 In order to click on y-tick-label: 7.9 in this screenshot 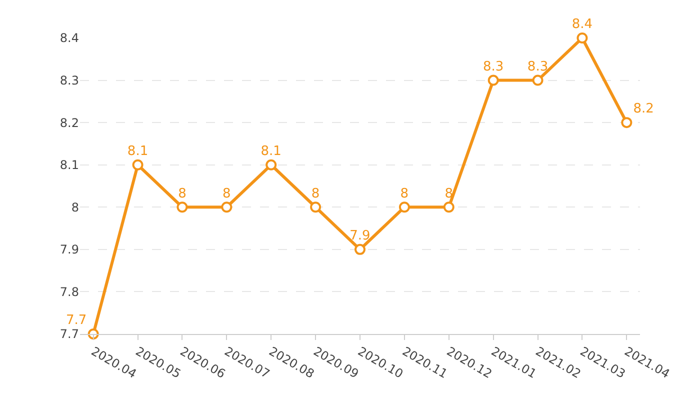, I will do `click(69, 249)`.